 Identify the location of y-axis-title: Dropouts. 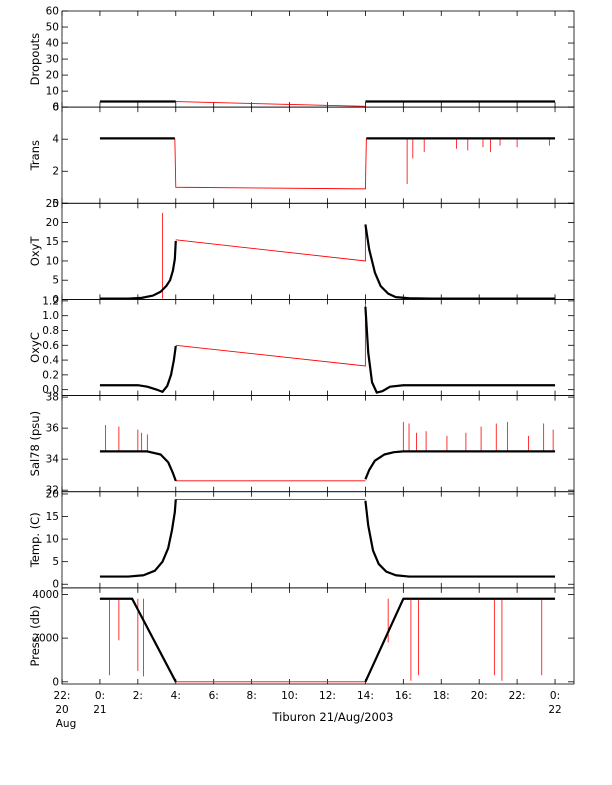
(35, 59).